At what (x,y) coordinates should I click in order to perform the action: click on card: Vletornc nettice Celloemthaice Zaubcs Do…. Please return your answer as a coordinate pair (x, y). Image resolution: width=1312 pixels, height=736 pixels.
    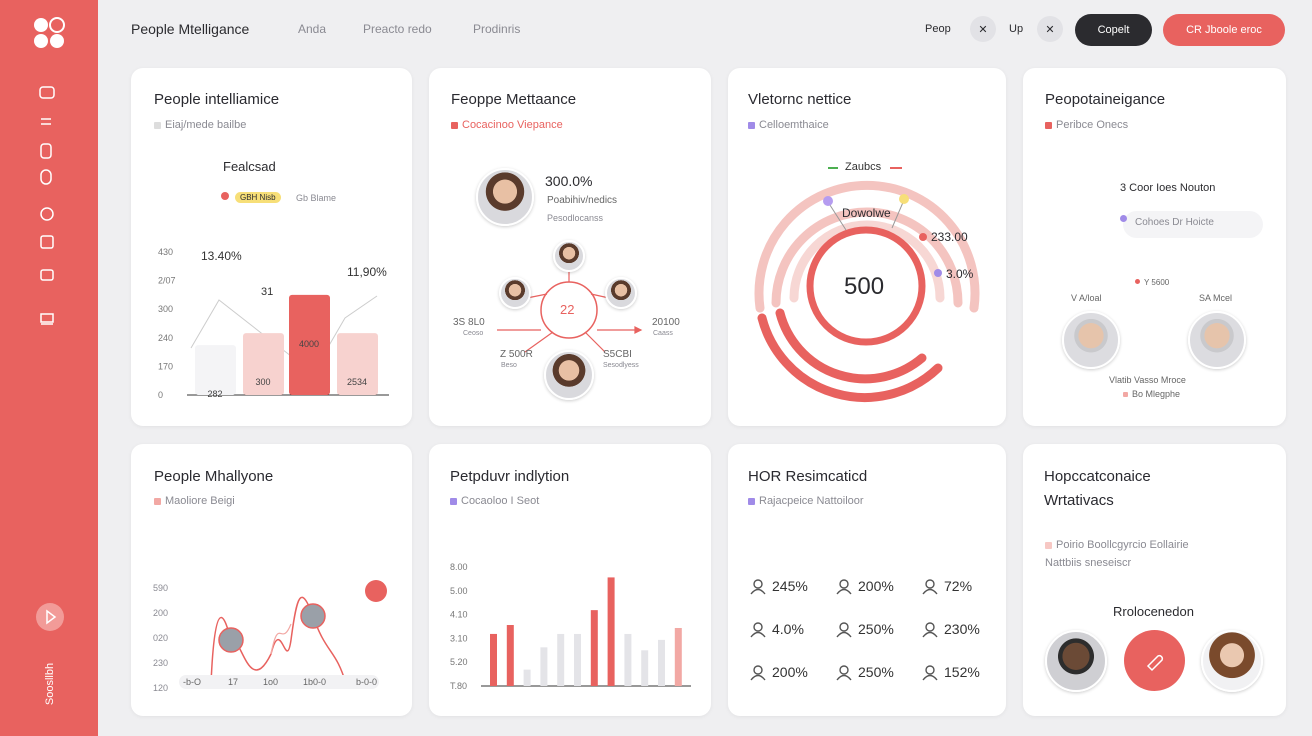
    Looking at the image, I should click on (867, 247).